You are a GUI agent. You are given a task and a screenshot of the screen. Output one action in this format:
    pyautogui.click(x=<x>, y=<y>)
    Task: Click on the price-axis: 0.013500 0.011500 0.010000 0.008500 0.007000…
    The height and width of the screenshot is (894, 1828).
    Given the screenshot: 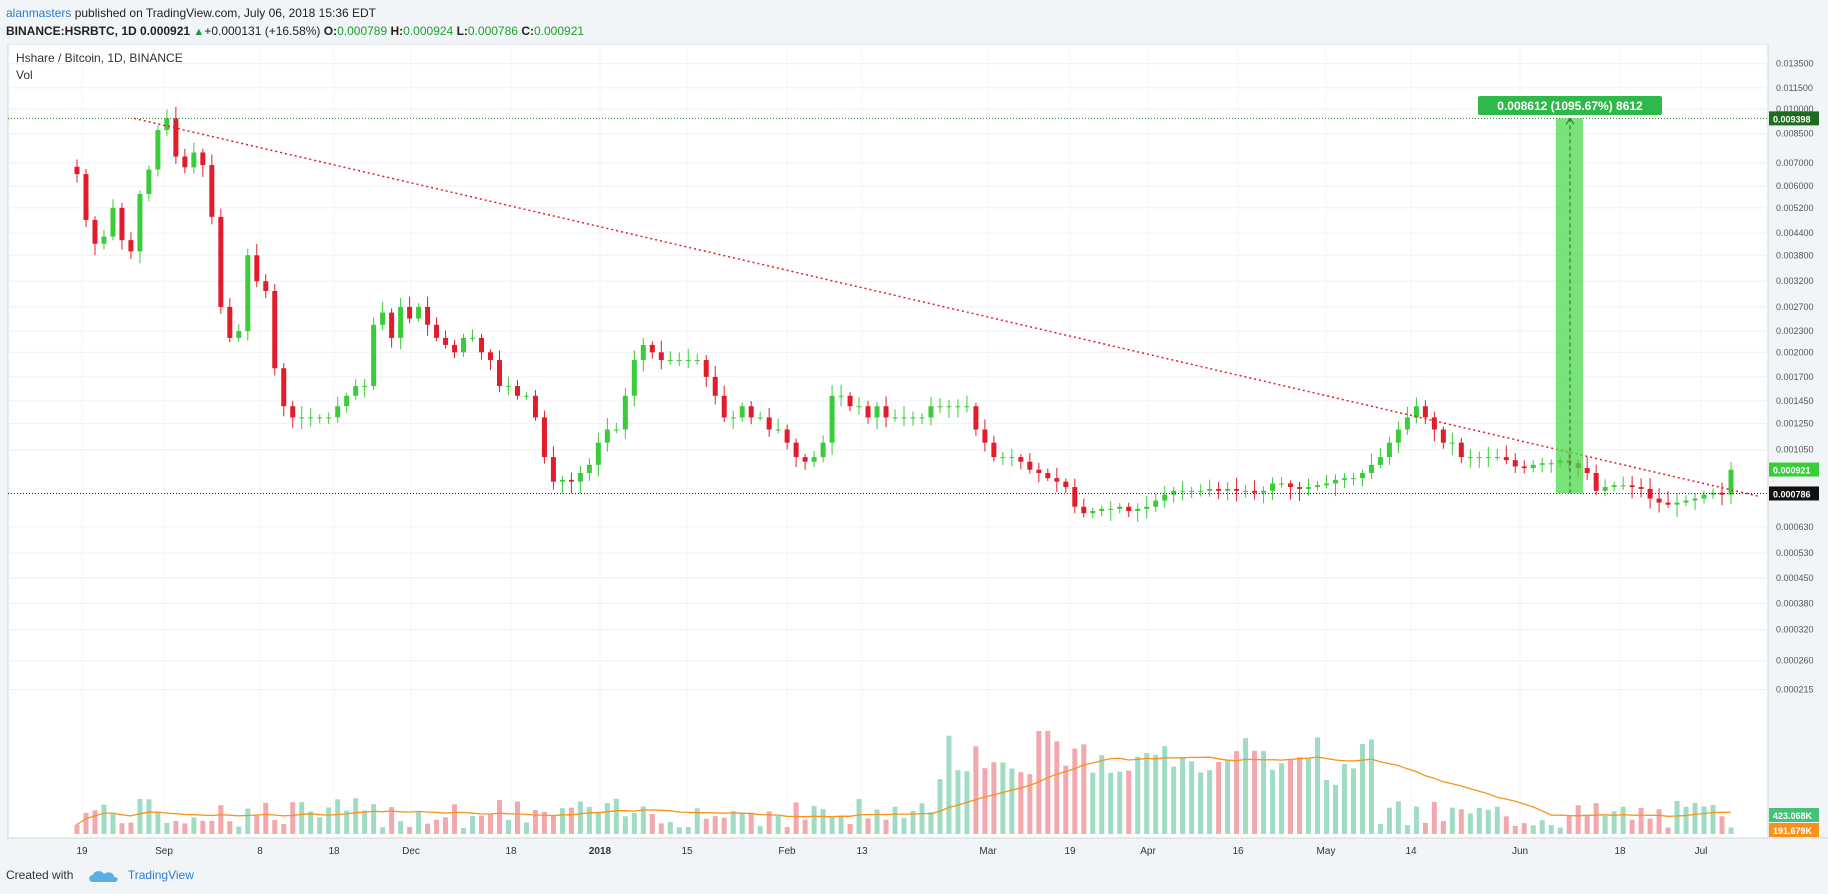 What is the action you would take?
    pyautogui.click(x=1794, y=448)
    